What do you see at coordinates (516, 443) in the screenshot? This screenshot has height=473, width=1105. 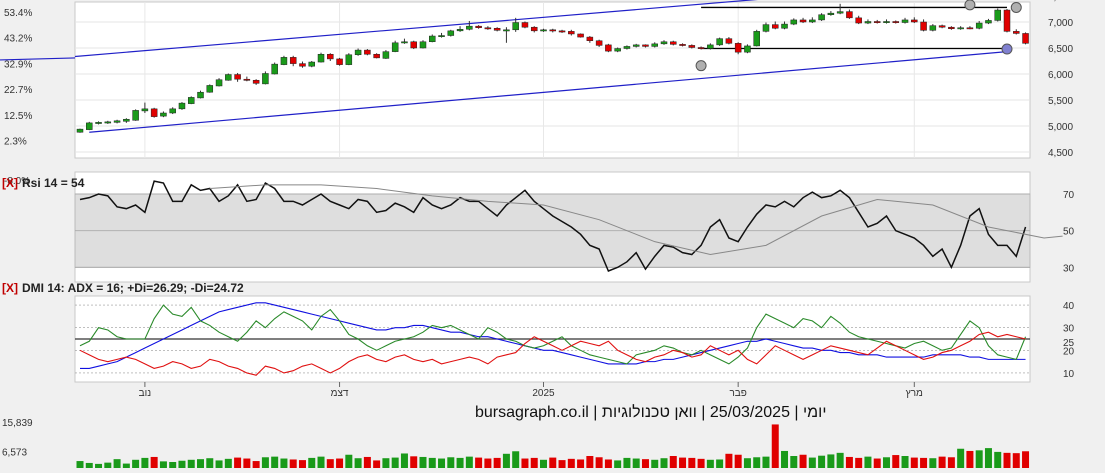 I see `volume-panel: 15,839 6,573` at bounding box center [516, 443].